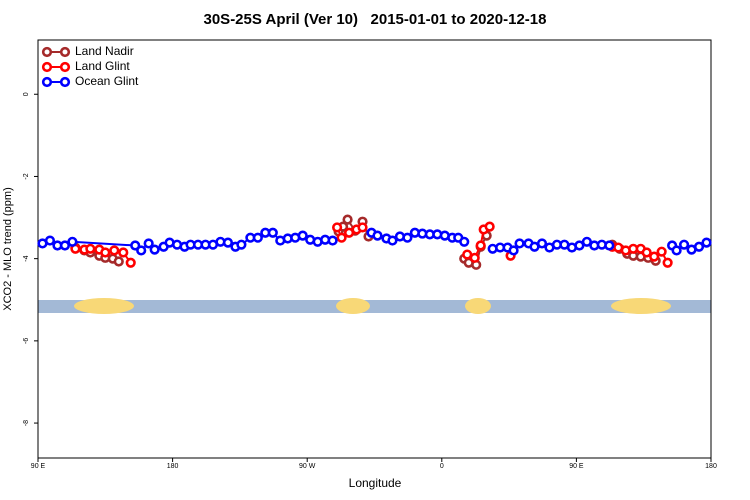 The height and width of the screenshot is (500, 750). What do you see at coordinates (8, 248) in the screenshot?
I see `y-axis-label: XCO2 - MLO trend (ppm)` at bounding box center [8, 248].